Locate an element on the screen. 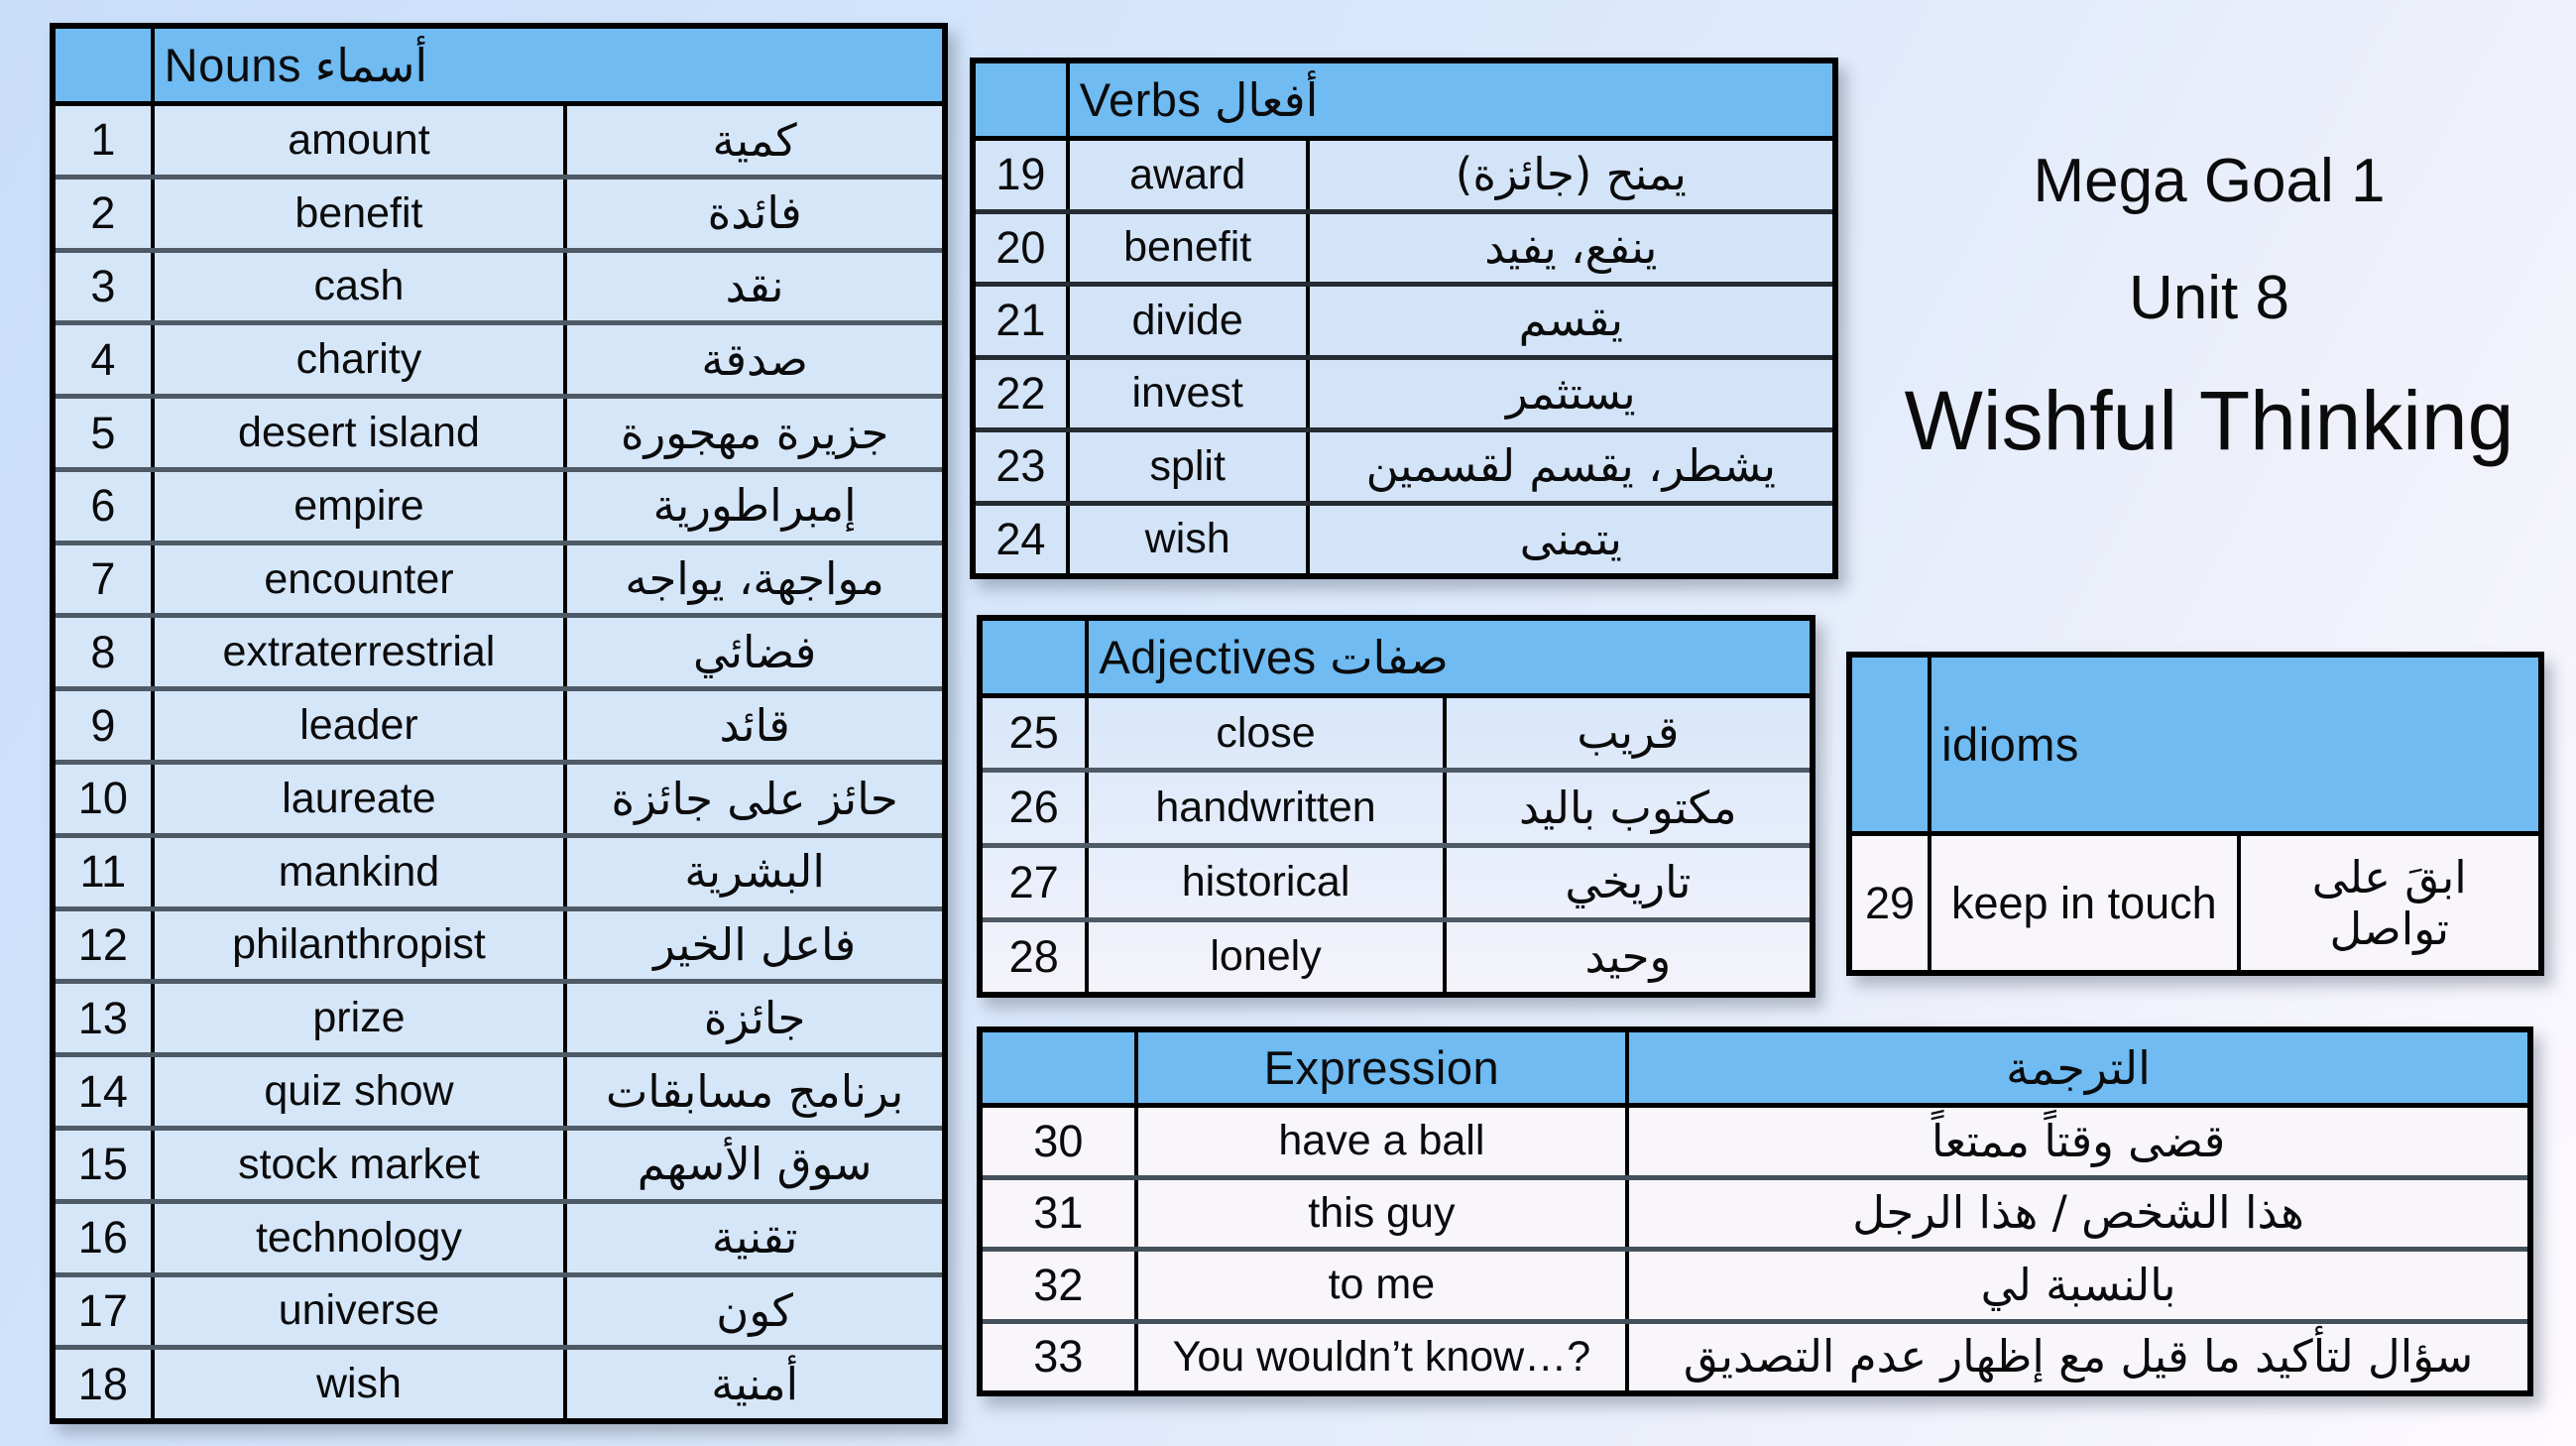 The height and width of the screenshot is (1446, 2576). table-row: 5 desert island جزيرة مهجورة is located at coordinates (499, 430).